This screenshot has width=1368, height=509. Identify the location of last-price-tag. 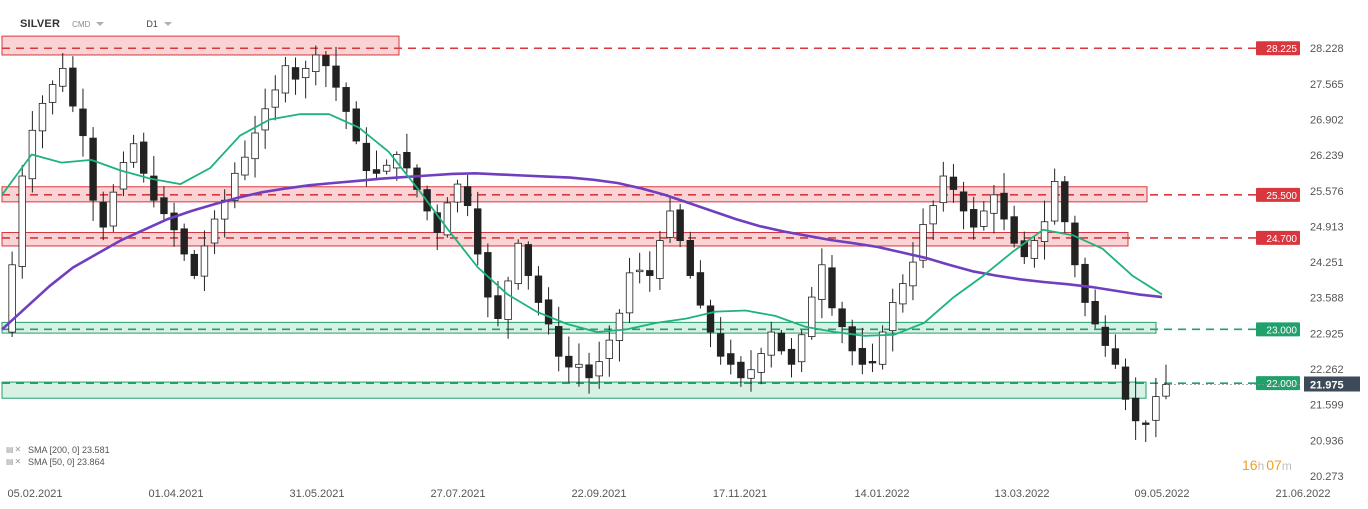
(1332, 384).